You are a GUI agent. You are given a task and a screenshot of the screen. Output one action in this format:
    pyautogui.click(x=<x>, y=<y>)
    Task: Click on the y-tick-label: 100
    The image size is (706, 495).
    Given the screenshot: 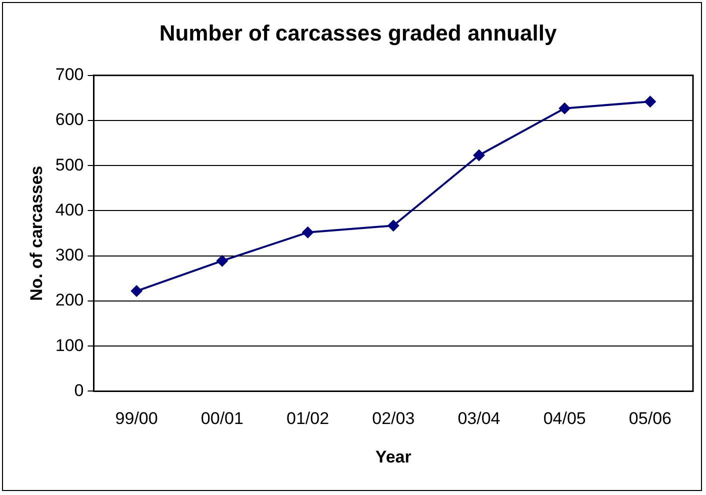 What is the action you would take?
    pyautogui.click(x=69, y=345)
    